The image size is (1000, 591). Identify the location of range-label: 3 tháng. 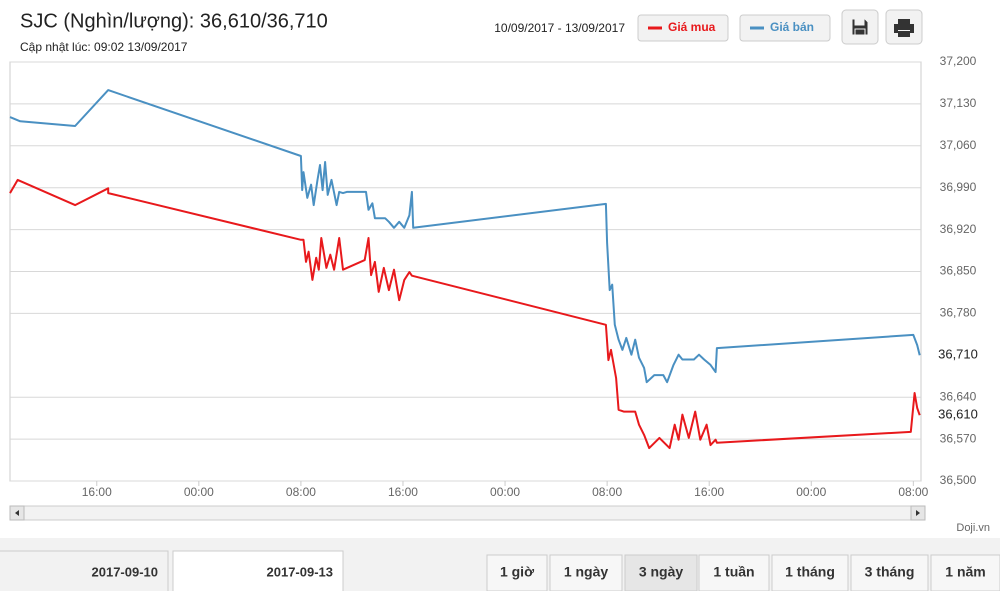
(890, 572).